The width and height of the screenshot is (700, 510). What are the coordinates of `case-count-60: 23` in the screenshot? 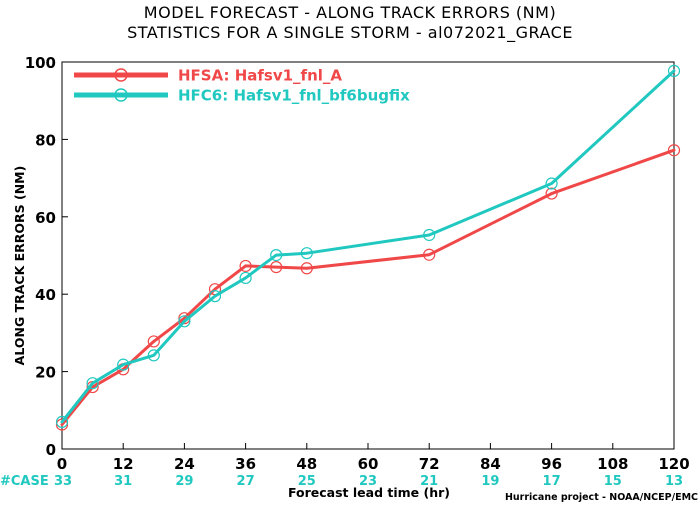 It's located at (368, 481).